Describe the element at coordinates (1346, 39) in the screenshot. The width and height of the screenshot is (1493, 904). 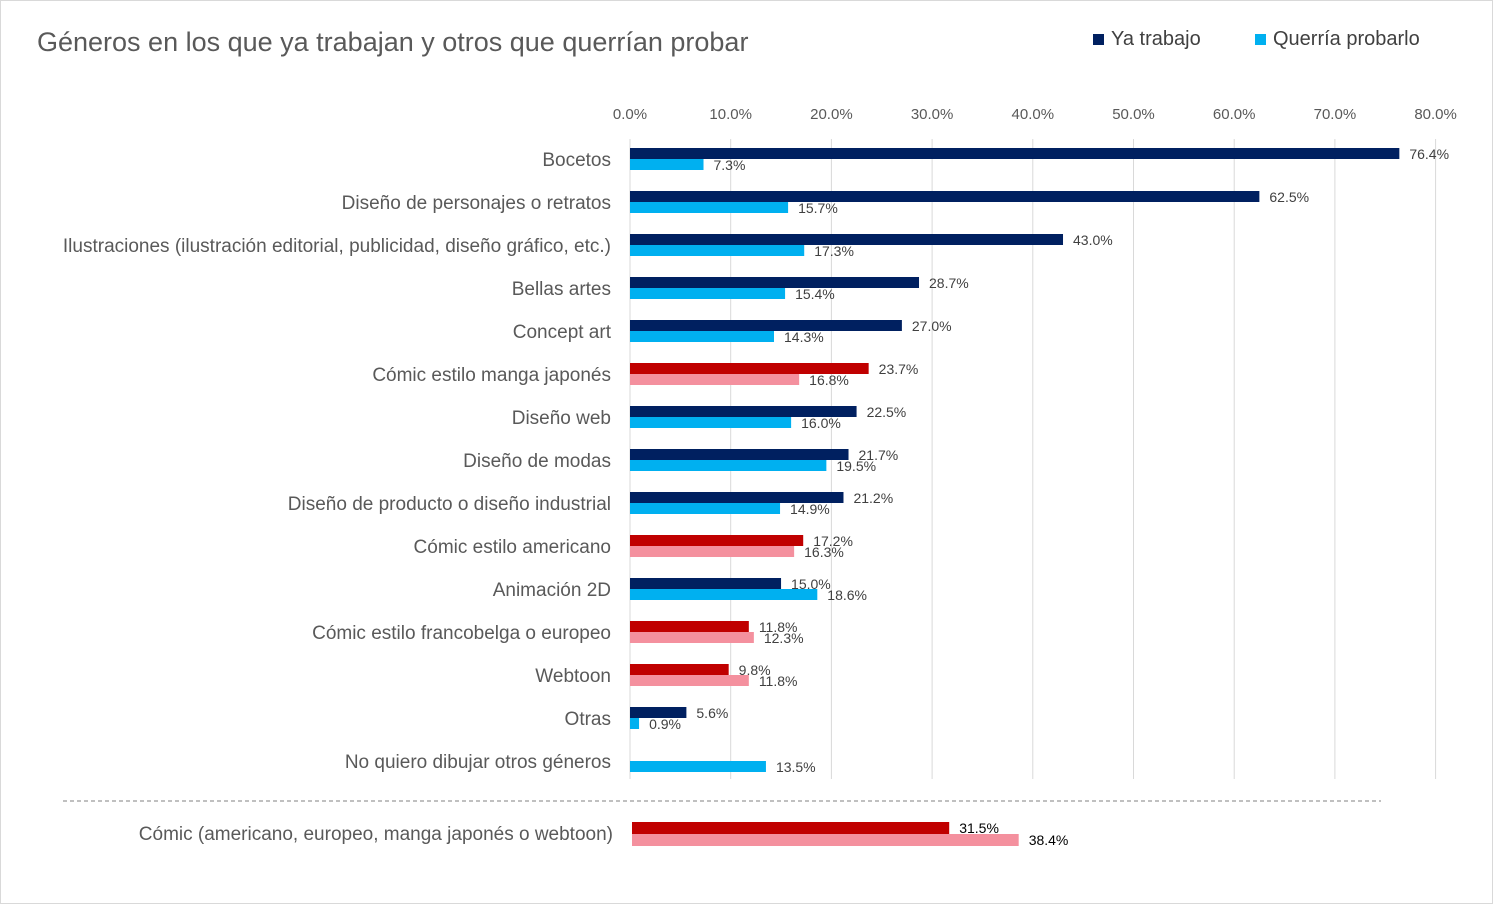
I see `legend-label-querria-probarlo: Querría probarlo` at that location.